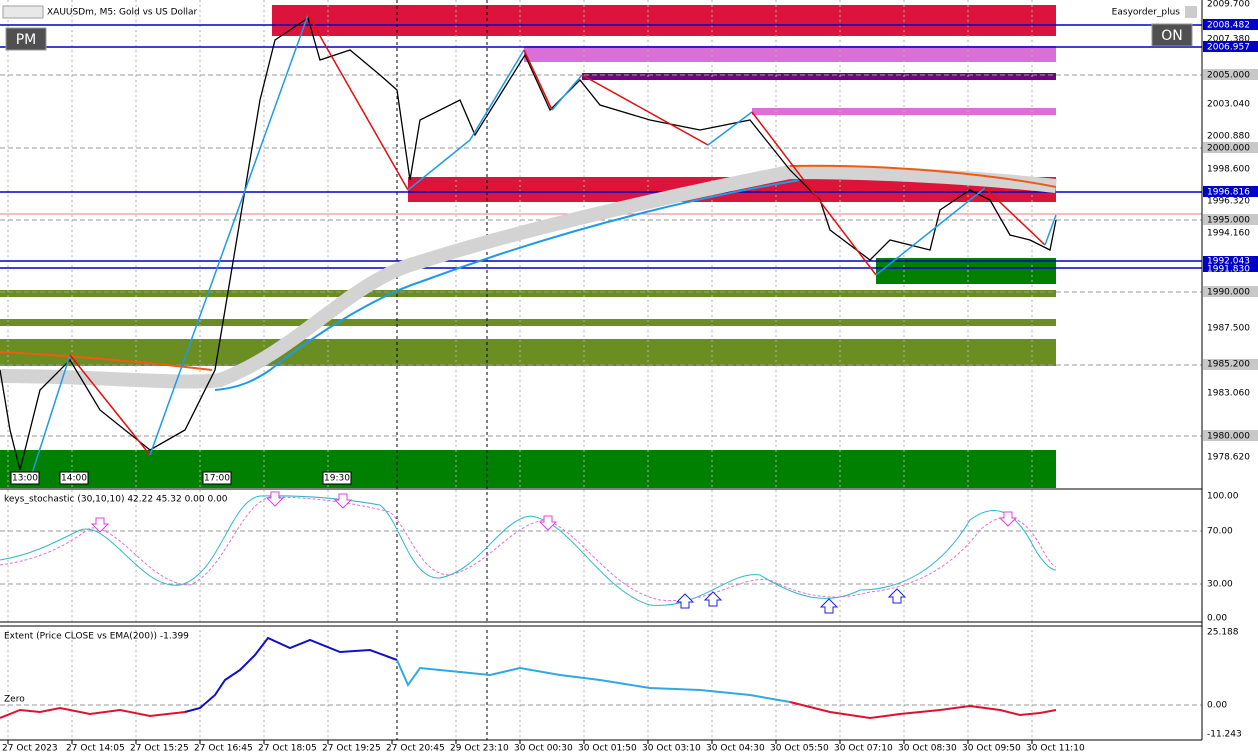 Image resolution: width=1258 pixels, height=755 pixels. I want to click on time-label: 30 Oct 07:10, so click(863, 749).